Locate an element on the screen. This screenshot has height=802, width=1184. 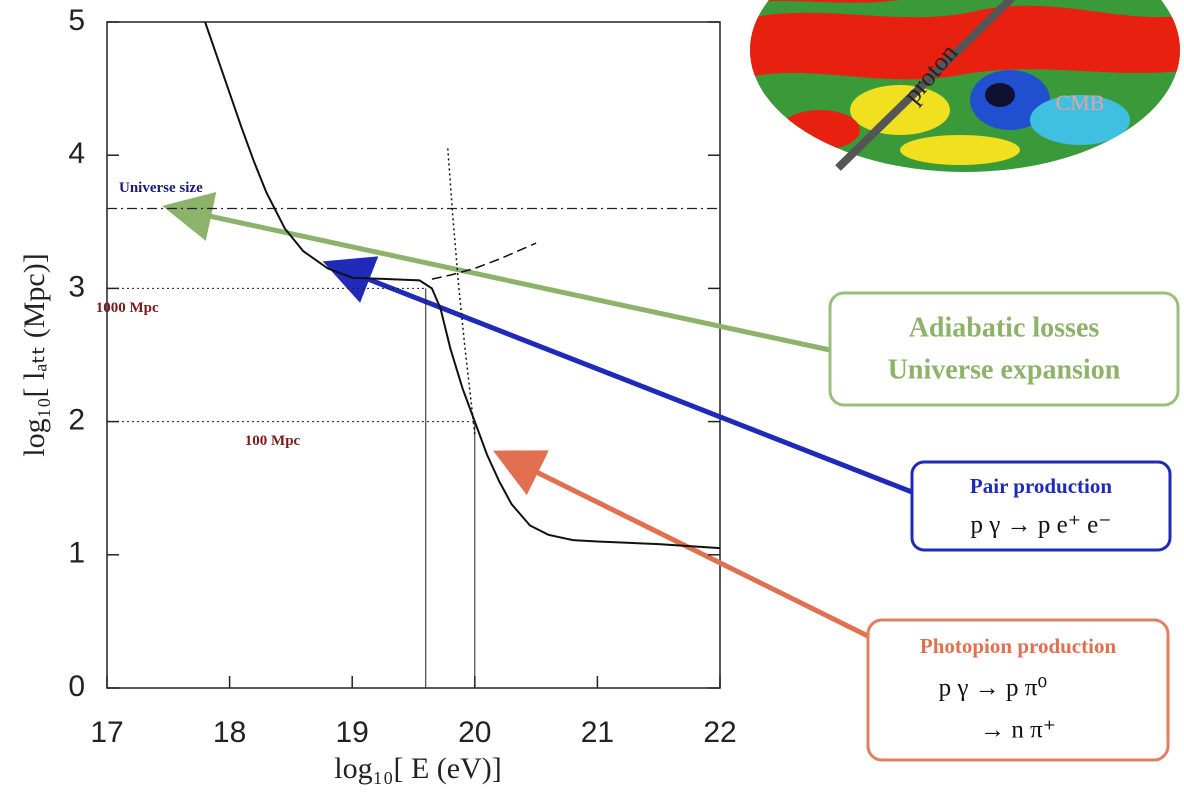
y-tick-label: 2 is located at coordinates (76, 420).